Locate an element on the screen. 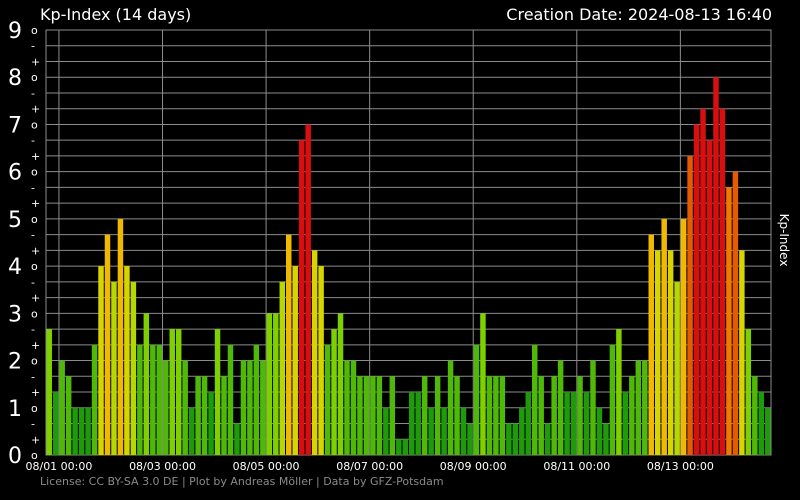  x-tick-label: 08/07 00:00 is located at coordinates (369, 466).